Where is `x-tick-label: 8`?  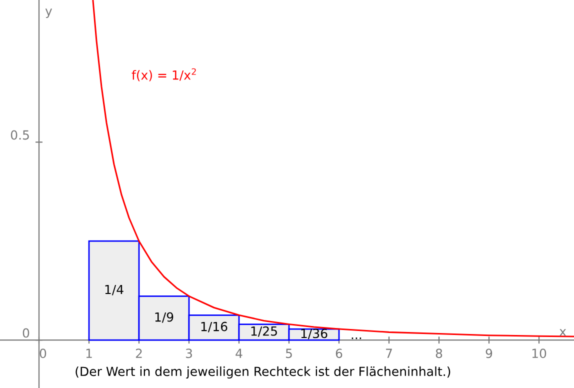
x-tick-label: 8 is located at coordinates (439, 353).